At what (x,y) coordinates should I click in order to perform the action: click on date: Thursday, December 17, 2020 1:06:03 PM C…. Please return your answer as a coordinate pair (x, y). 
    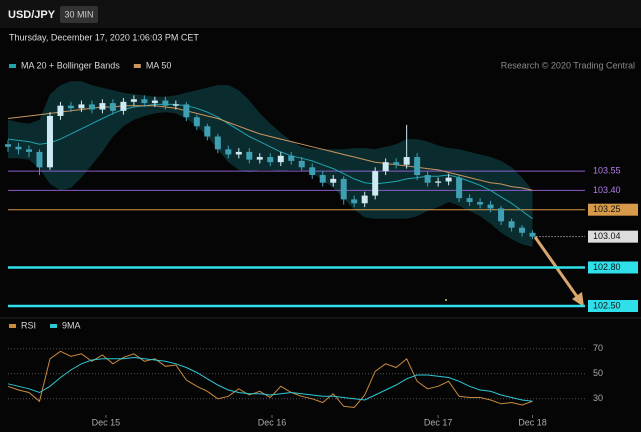
    Looking at the image, I should click on (104, 37).